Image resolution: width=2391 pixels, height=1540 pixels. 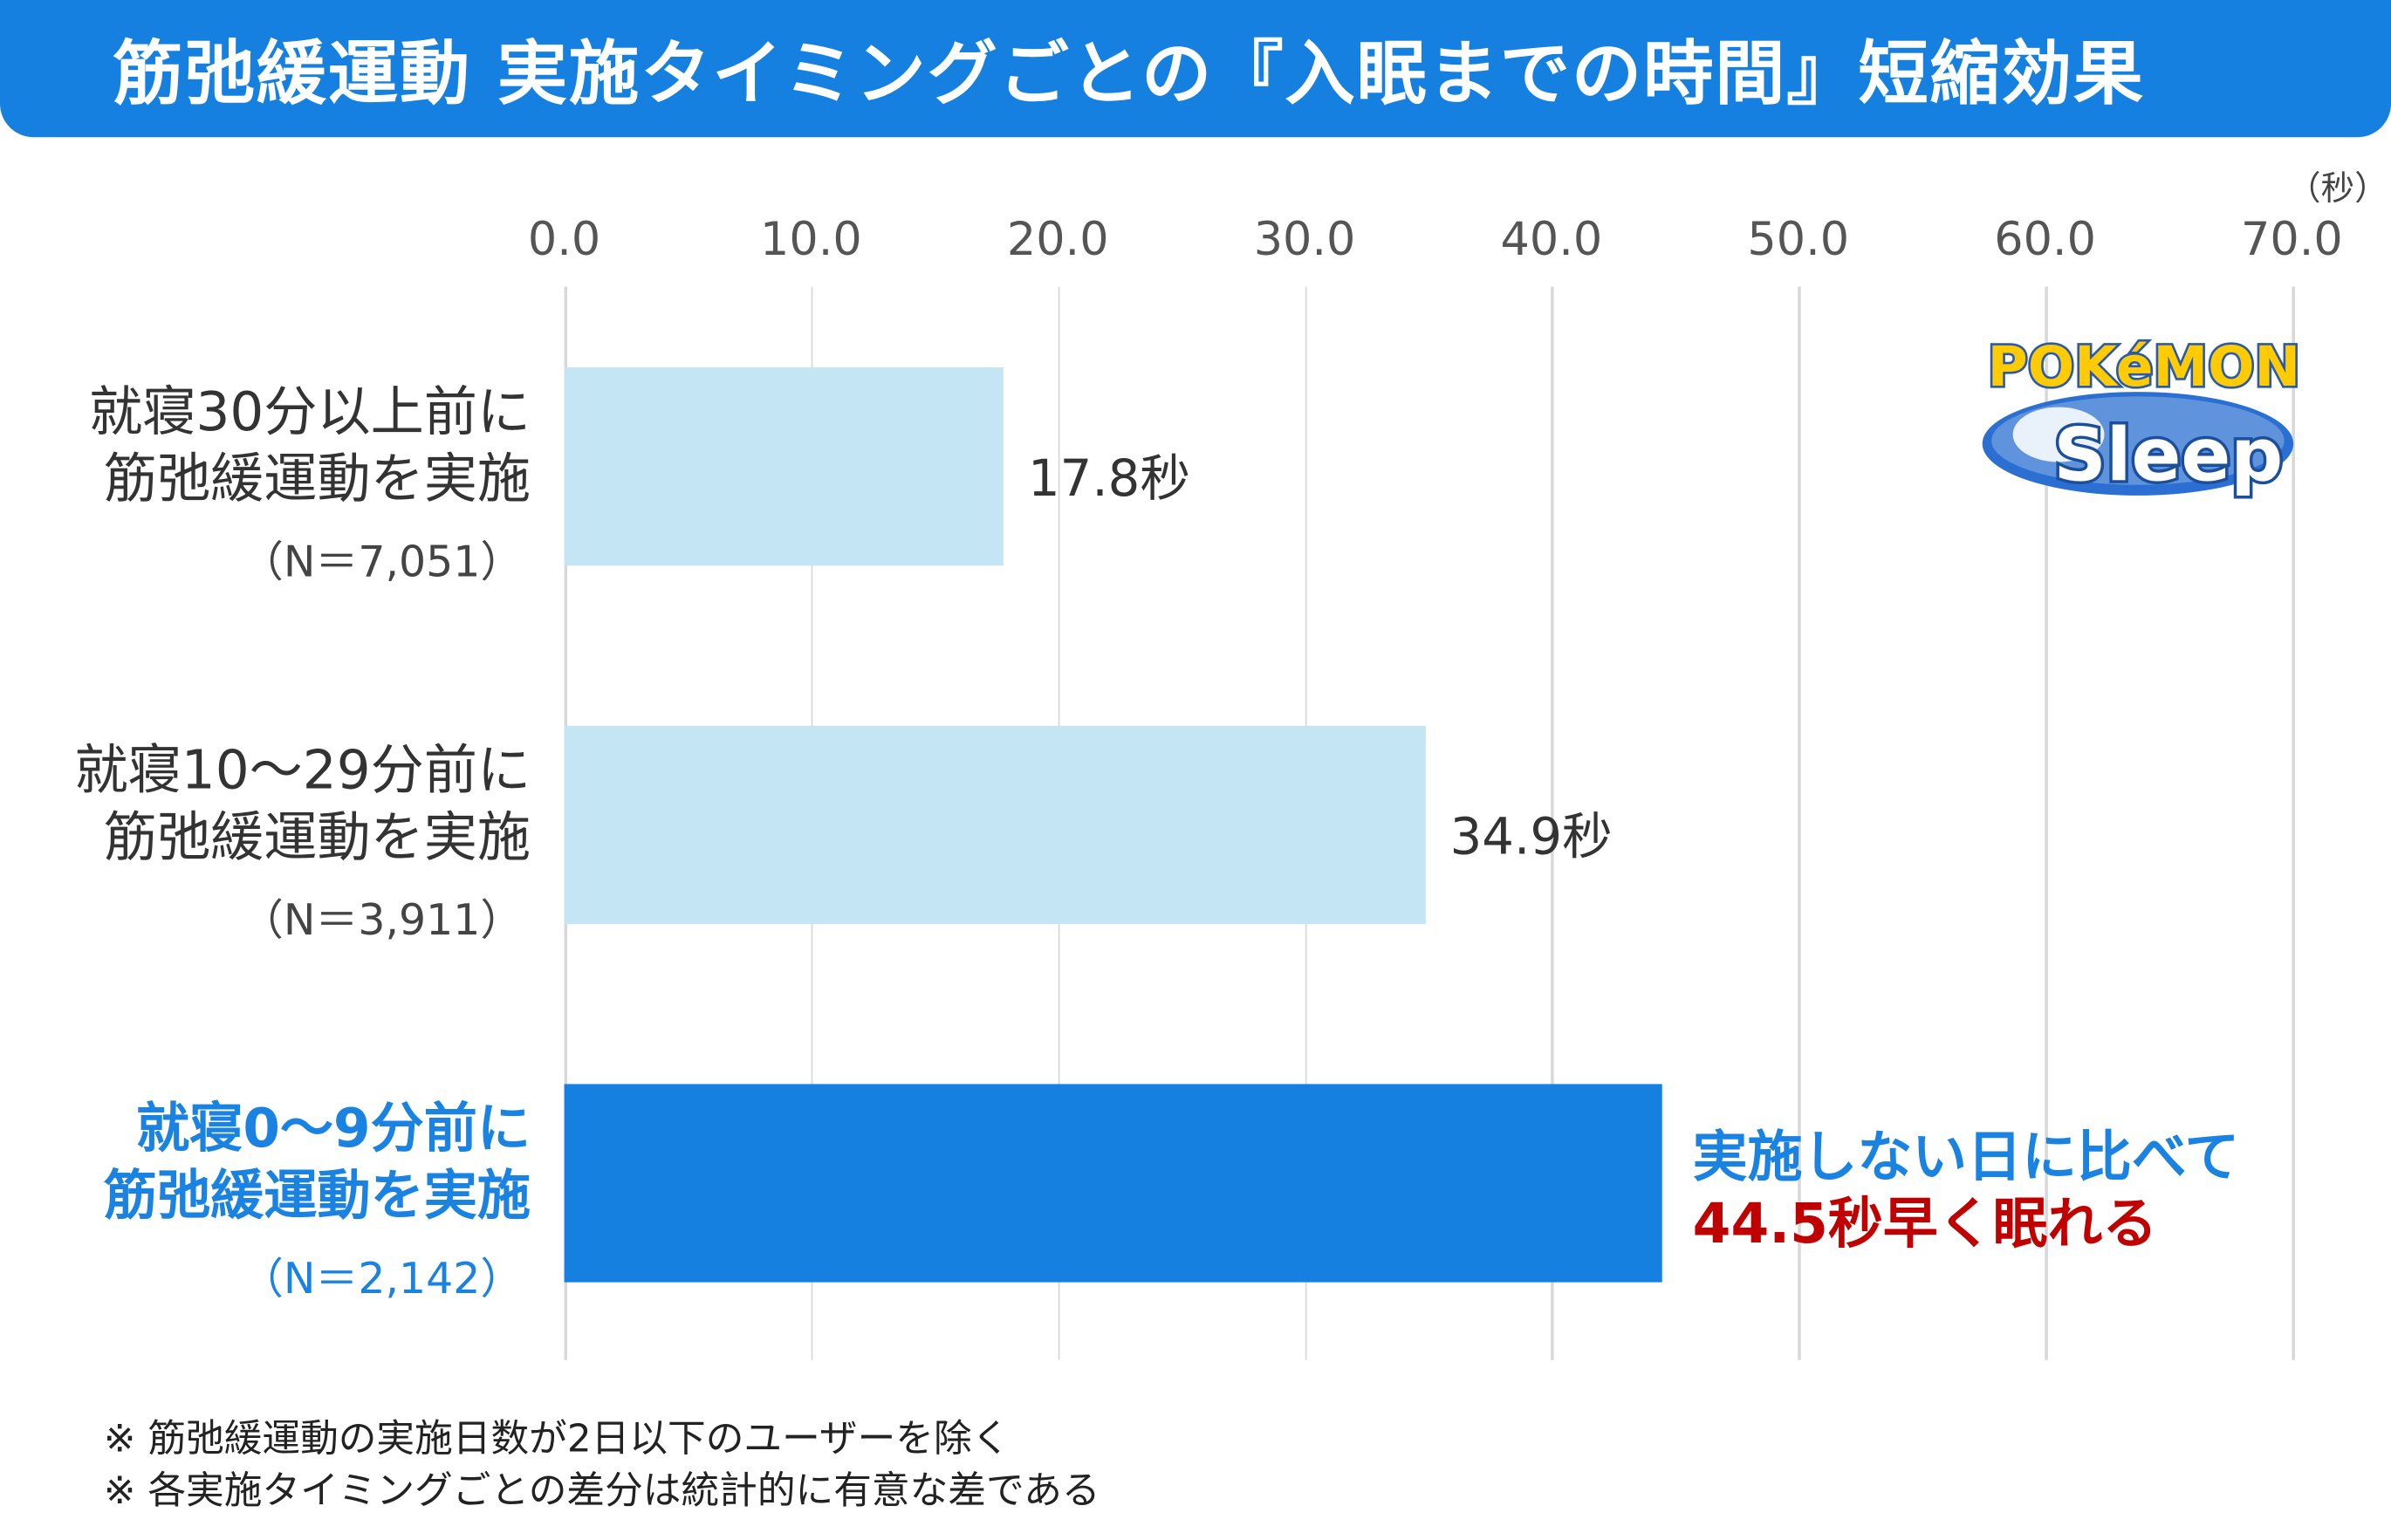 What do you see at coordinates (1531, 836) in the screenshot?
I see `data-label: 34.9秒` at bounding box center [1531, 836].